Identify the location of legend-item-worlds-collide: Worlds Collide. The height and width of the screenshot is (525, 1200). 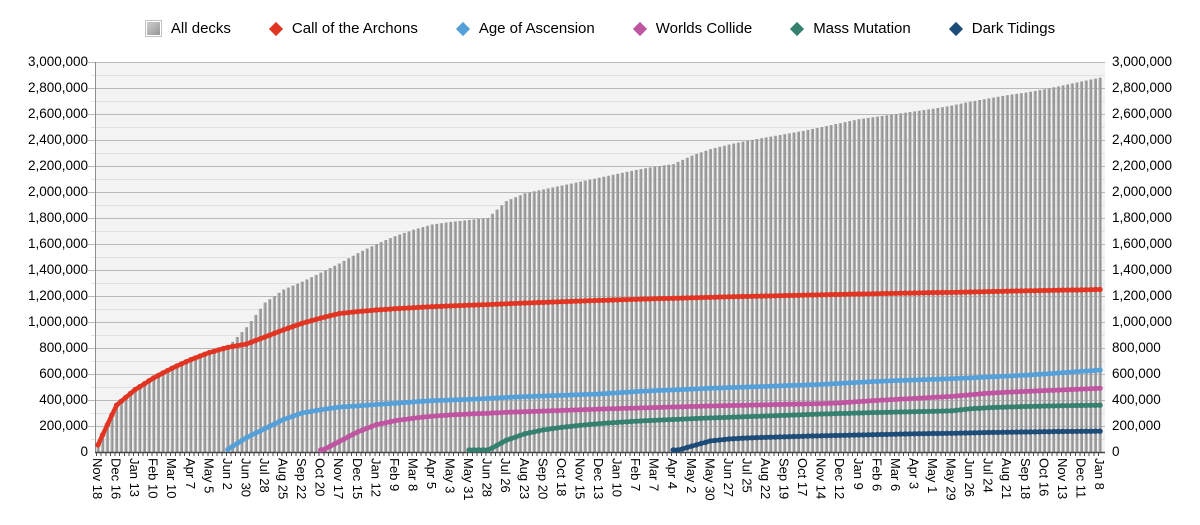
(692, 28).